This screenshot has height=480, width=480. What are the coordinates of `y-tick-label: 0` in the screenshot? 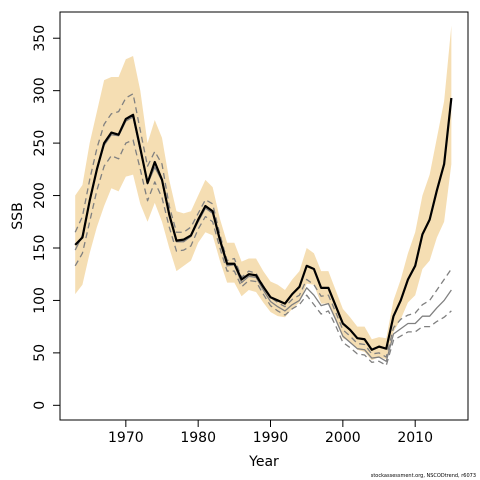 It's located at (40, 405).